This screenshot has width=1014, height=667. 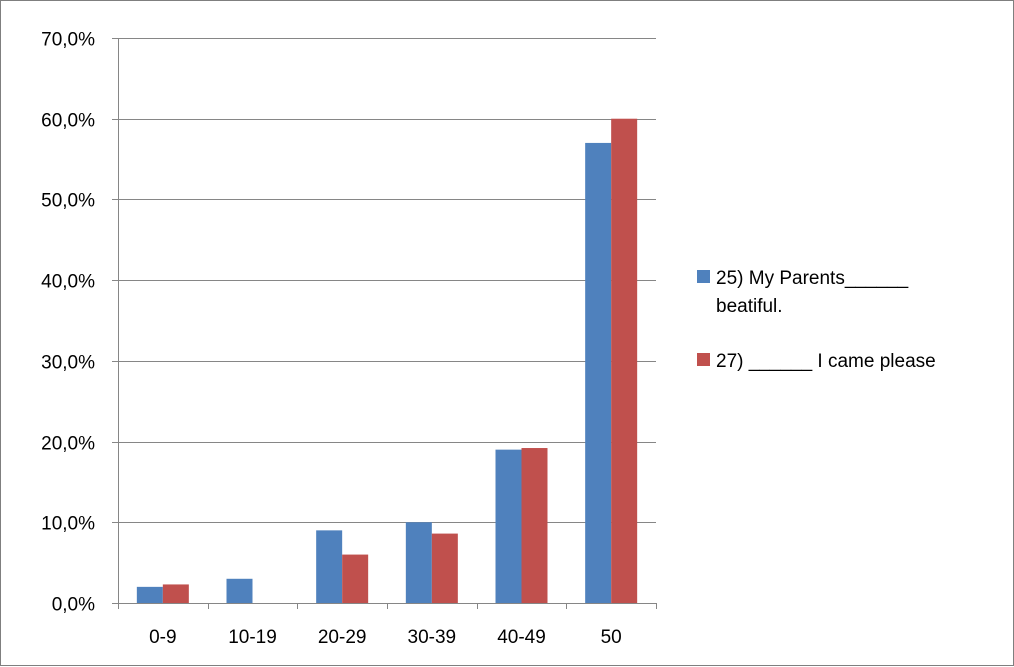 What do you see at coordinates (162, 637) in the screenshot?
I see `x-tick-label: 0-9` at bounding box center [162, 637].